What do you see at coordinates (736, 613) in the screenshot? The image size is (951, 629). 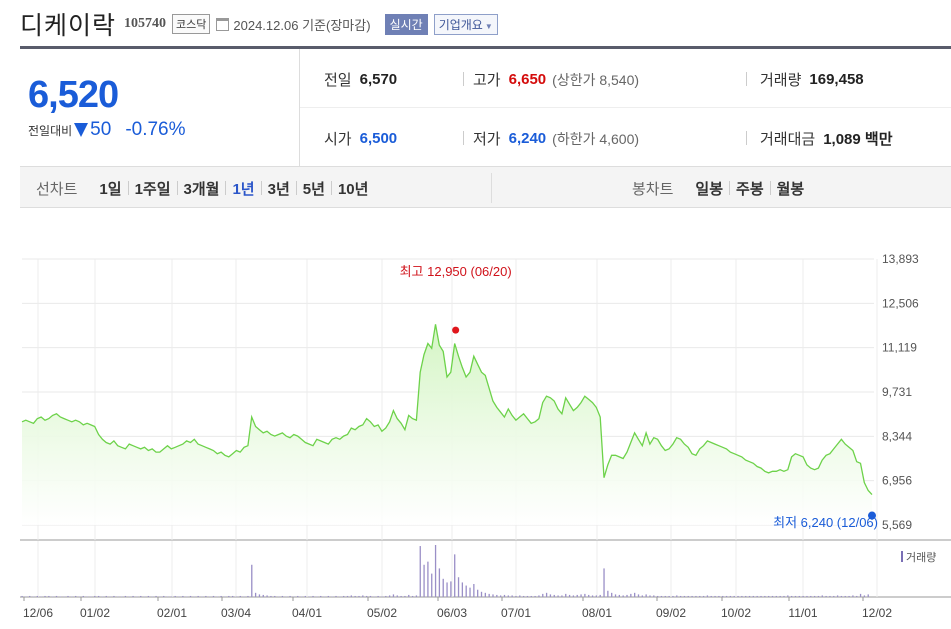 I see `x-tick-label: 10/02` at bounding box center [736, 613].